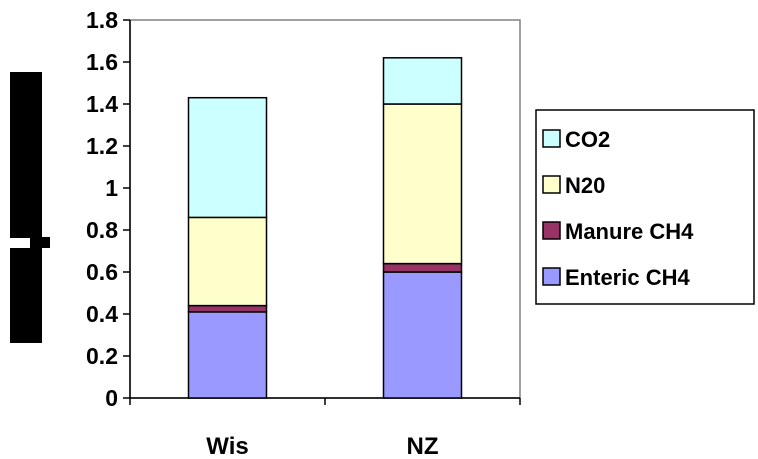 Image resolution: width=758 pixels, height=459 pixels. Describe the element at coordinates (422, 81) in the screenshot. I see `bar-segment-co2-nz` at that location.